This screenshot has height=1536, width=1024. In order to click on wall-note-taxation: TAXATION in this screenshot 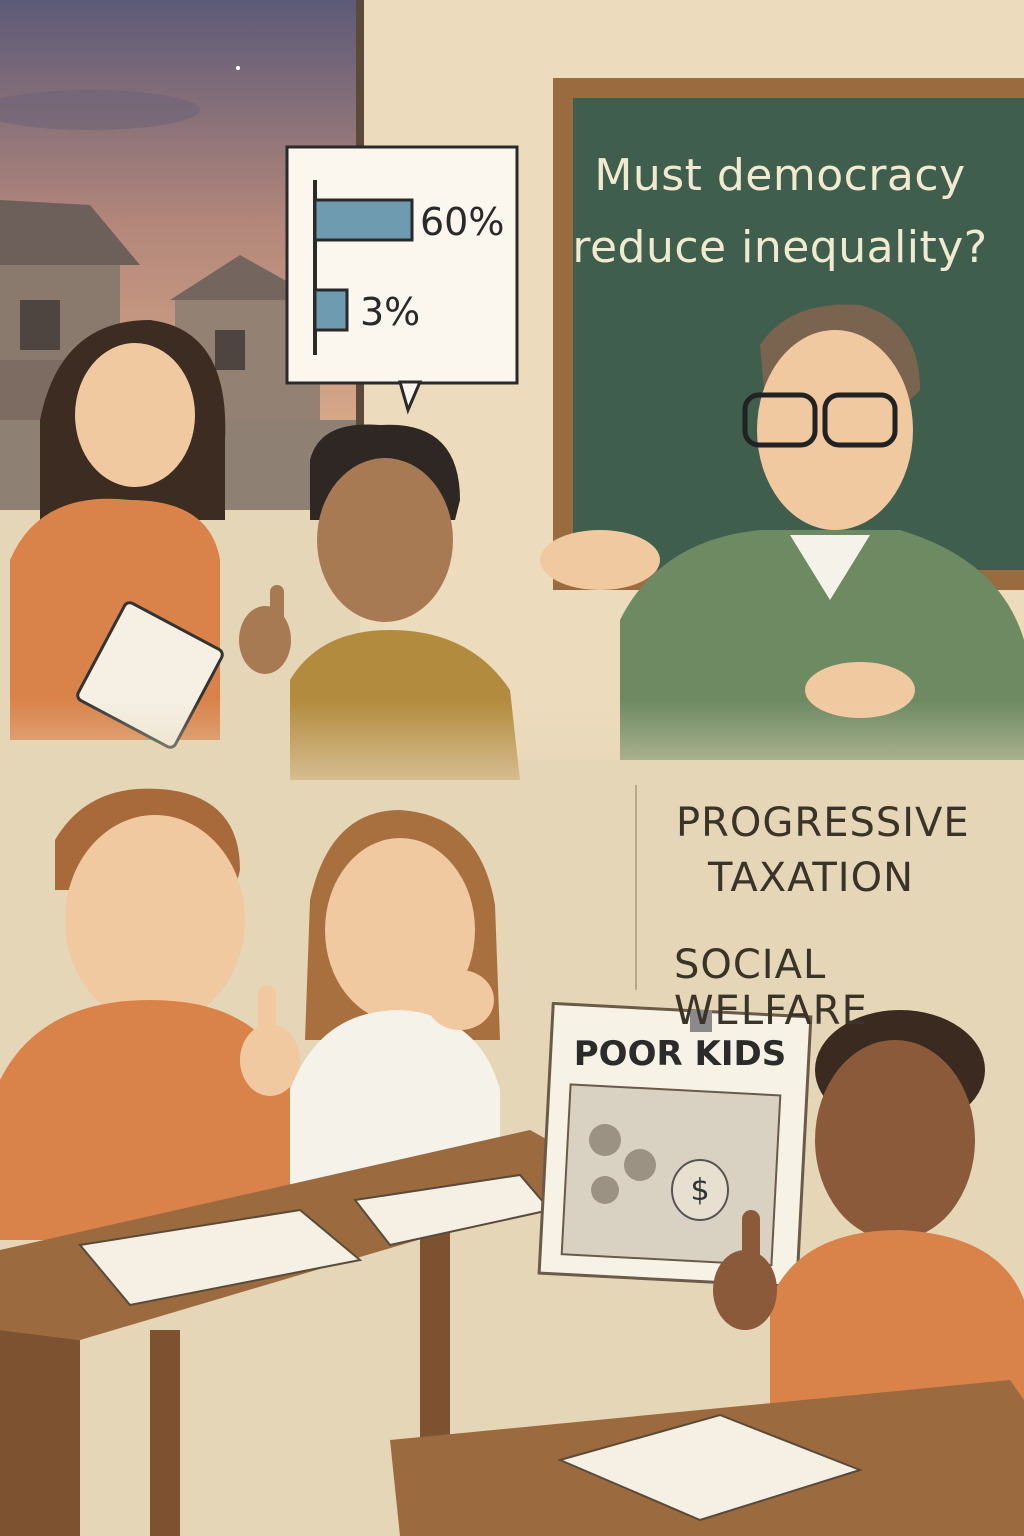, I will do `click(811, 878)`.